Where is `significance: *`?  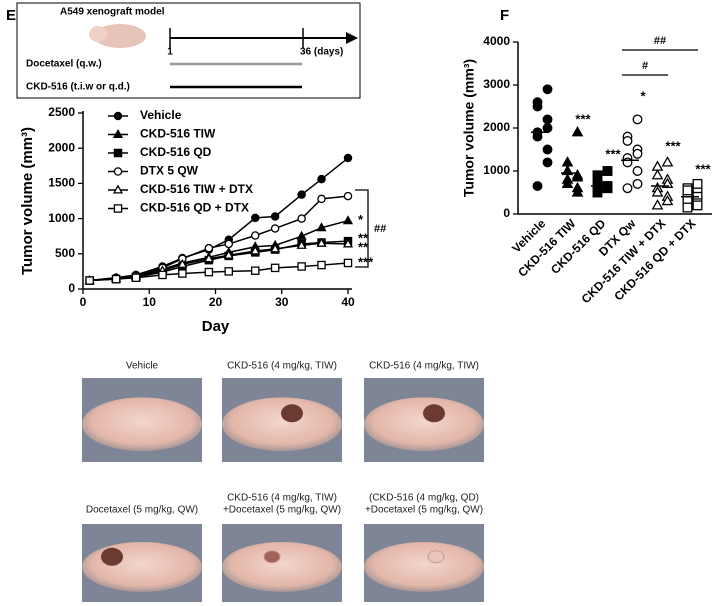
significance: * is located at coordinates (361, 219).